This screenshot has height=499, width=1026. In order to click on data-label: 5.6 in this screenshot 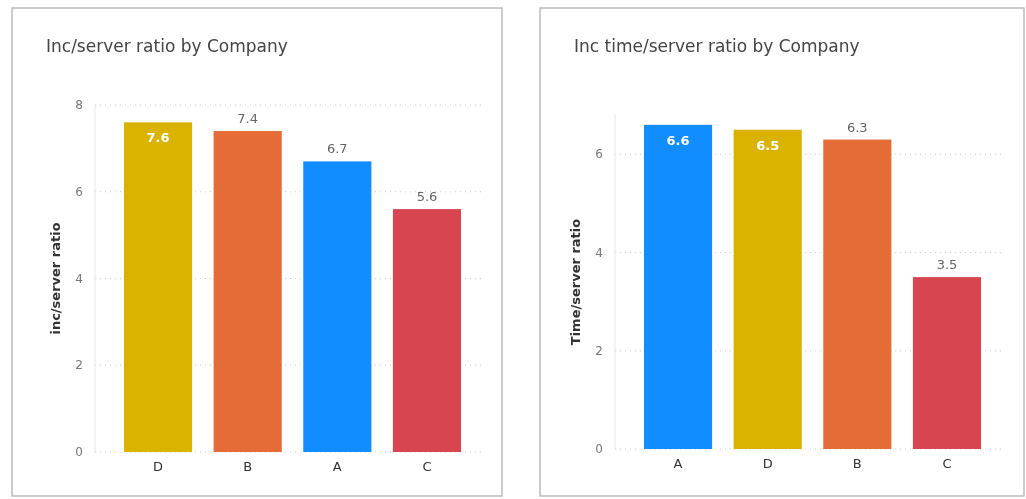, I will do `click(427, 197)`.